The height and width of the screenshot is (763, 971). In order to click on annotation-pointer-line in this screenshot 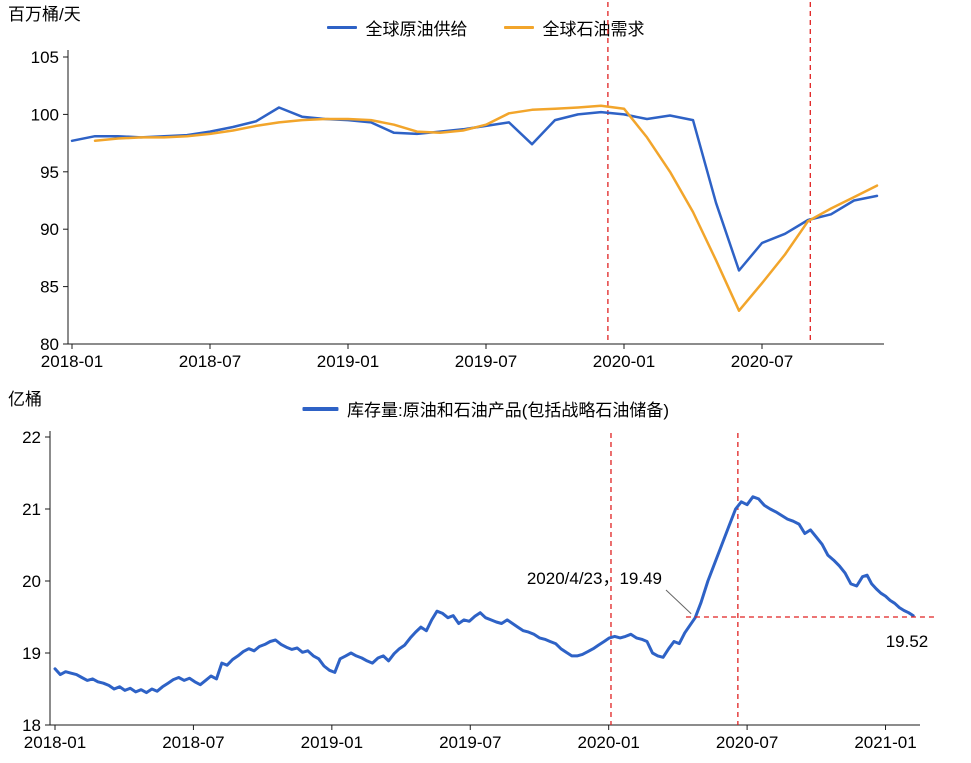, I will do `click(678, 602)`.